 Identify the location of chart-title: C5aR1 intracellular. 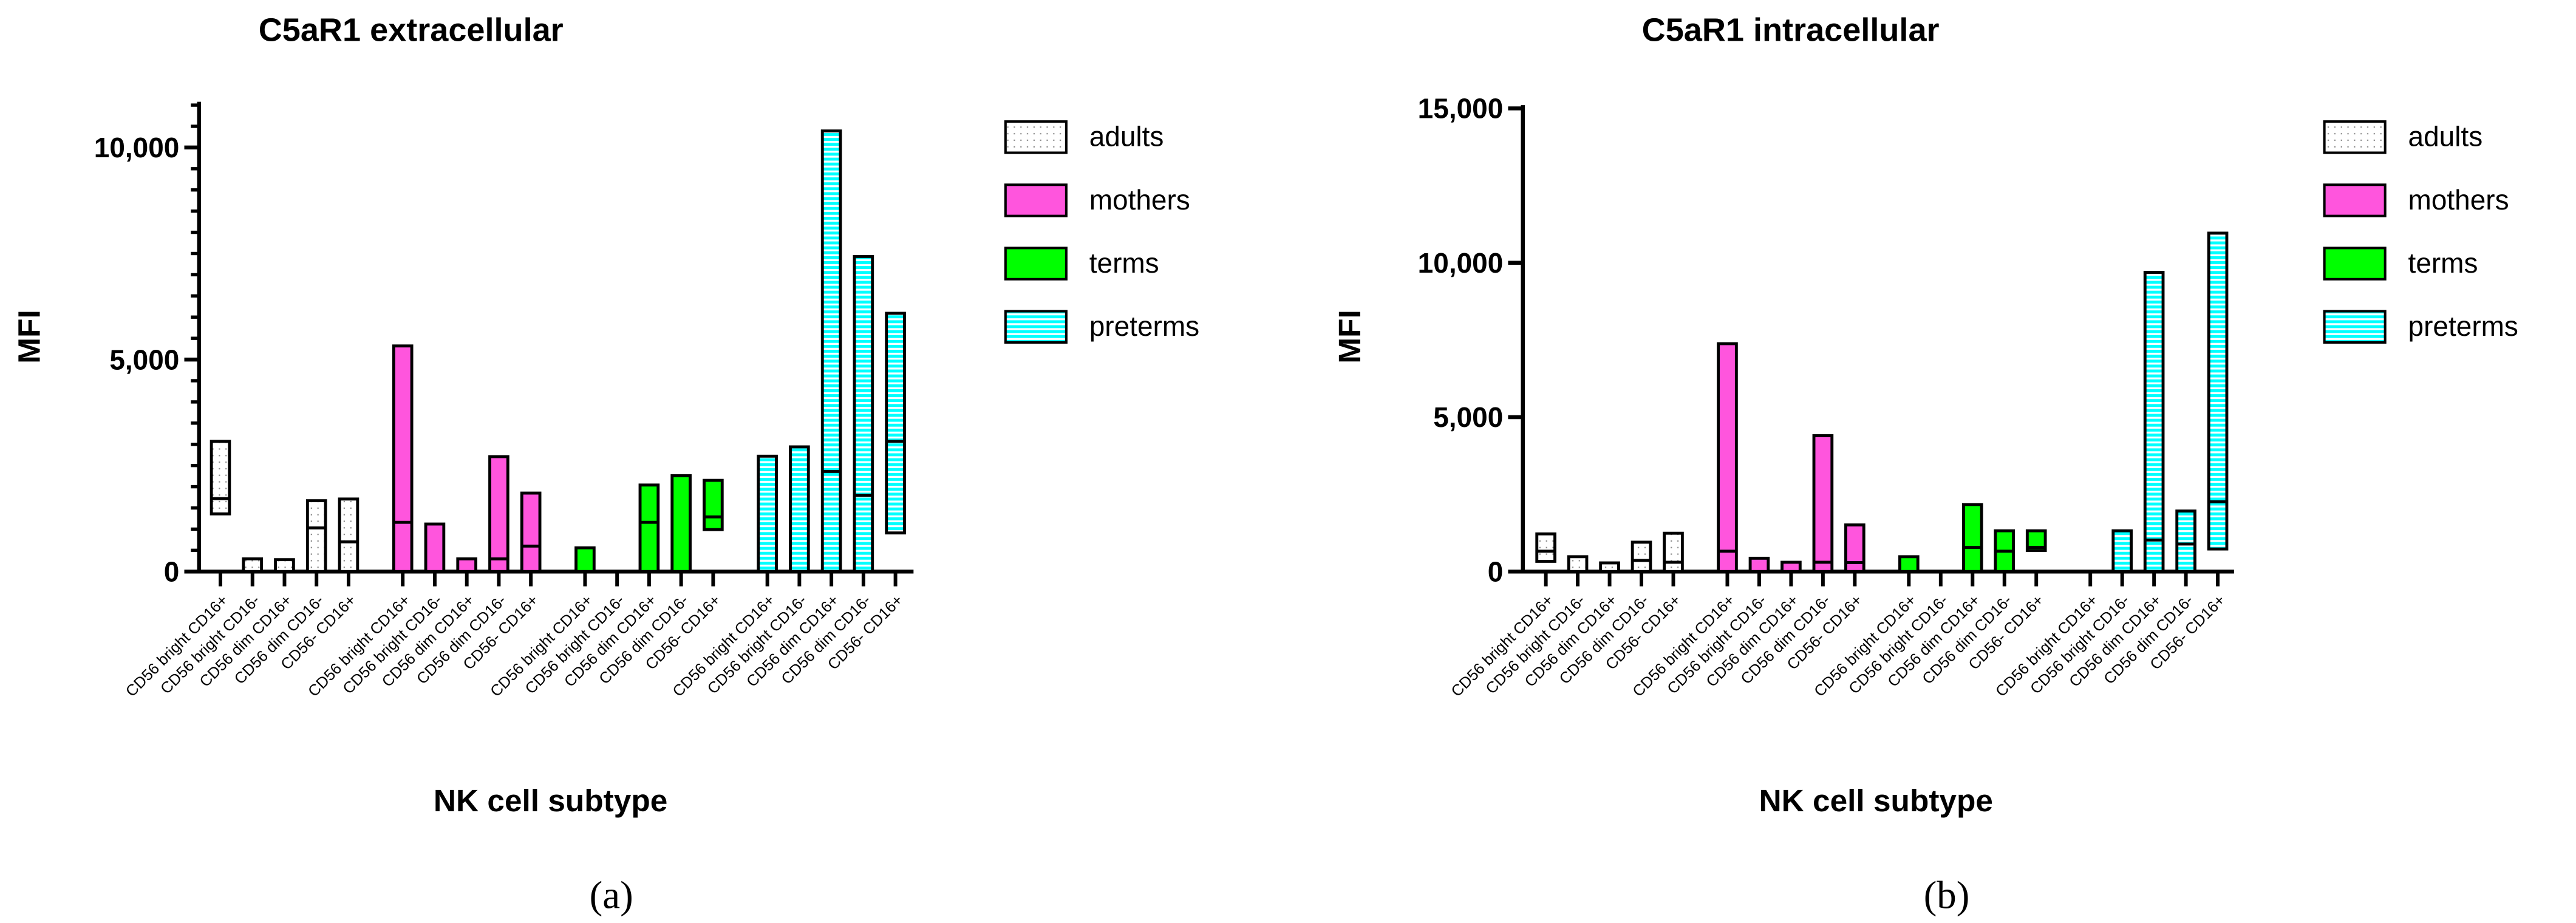
(1791, 30).